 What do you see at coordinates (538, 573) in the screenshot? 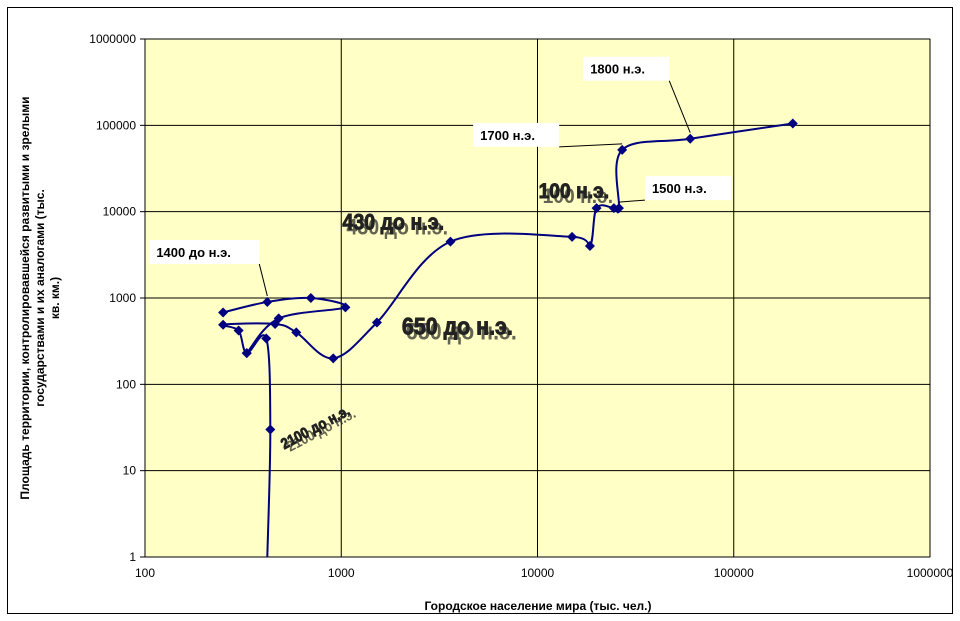
I see `x-tick-label: 10000` at bounding box center [538, 573].